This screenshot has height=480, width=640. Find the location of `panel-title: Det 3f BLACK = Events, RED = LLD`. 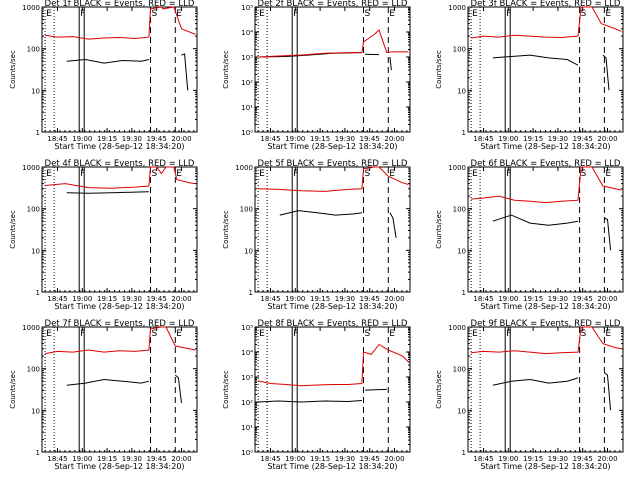

panel-title: Det 3f BLACK = Events, RED = LLD is located at coordinates (546, 4).